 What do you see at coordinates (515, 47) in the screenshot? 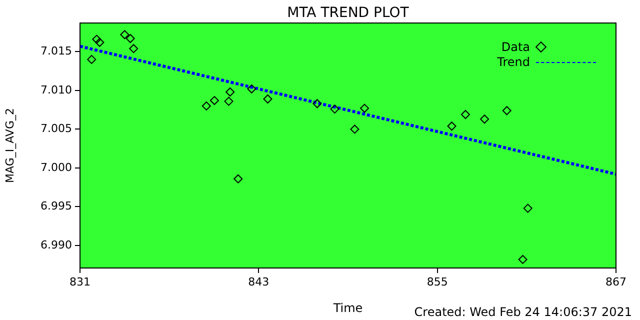
I see `legend-label: Data` at bounding box center [515, 47].